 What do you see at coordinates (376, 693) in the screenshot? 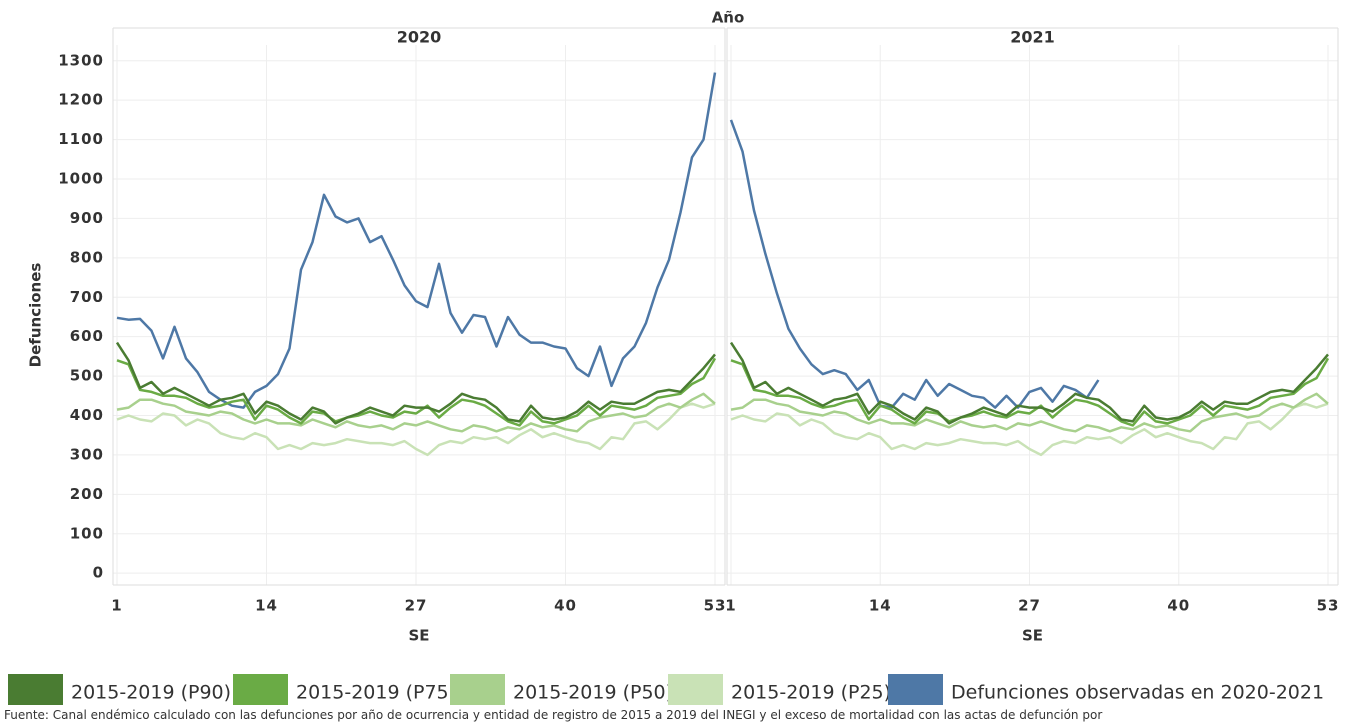
I see `legend-label: 2015-2019 (P75)` at bounding box center [376, 693].